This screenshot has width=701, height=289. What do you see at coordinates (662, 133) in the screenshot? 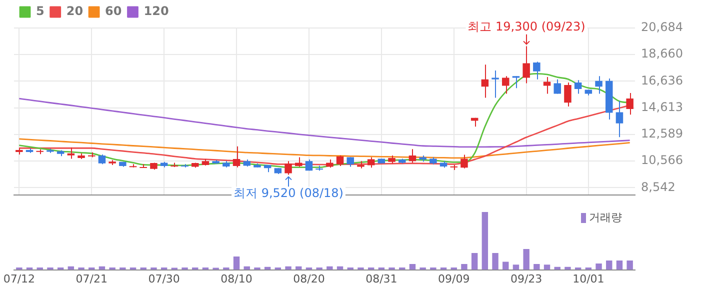
I see `y-tick-label: 12,589` at bounding box center [662, 133].